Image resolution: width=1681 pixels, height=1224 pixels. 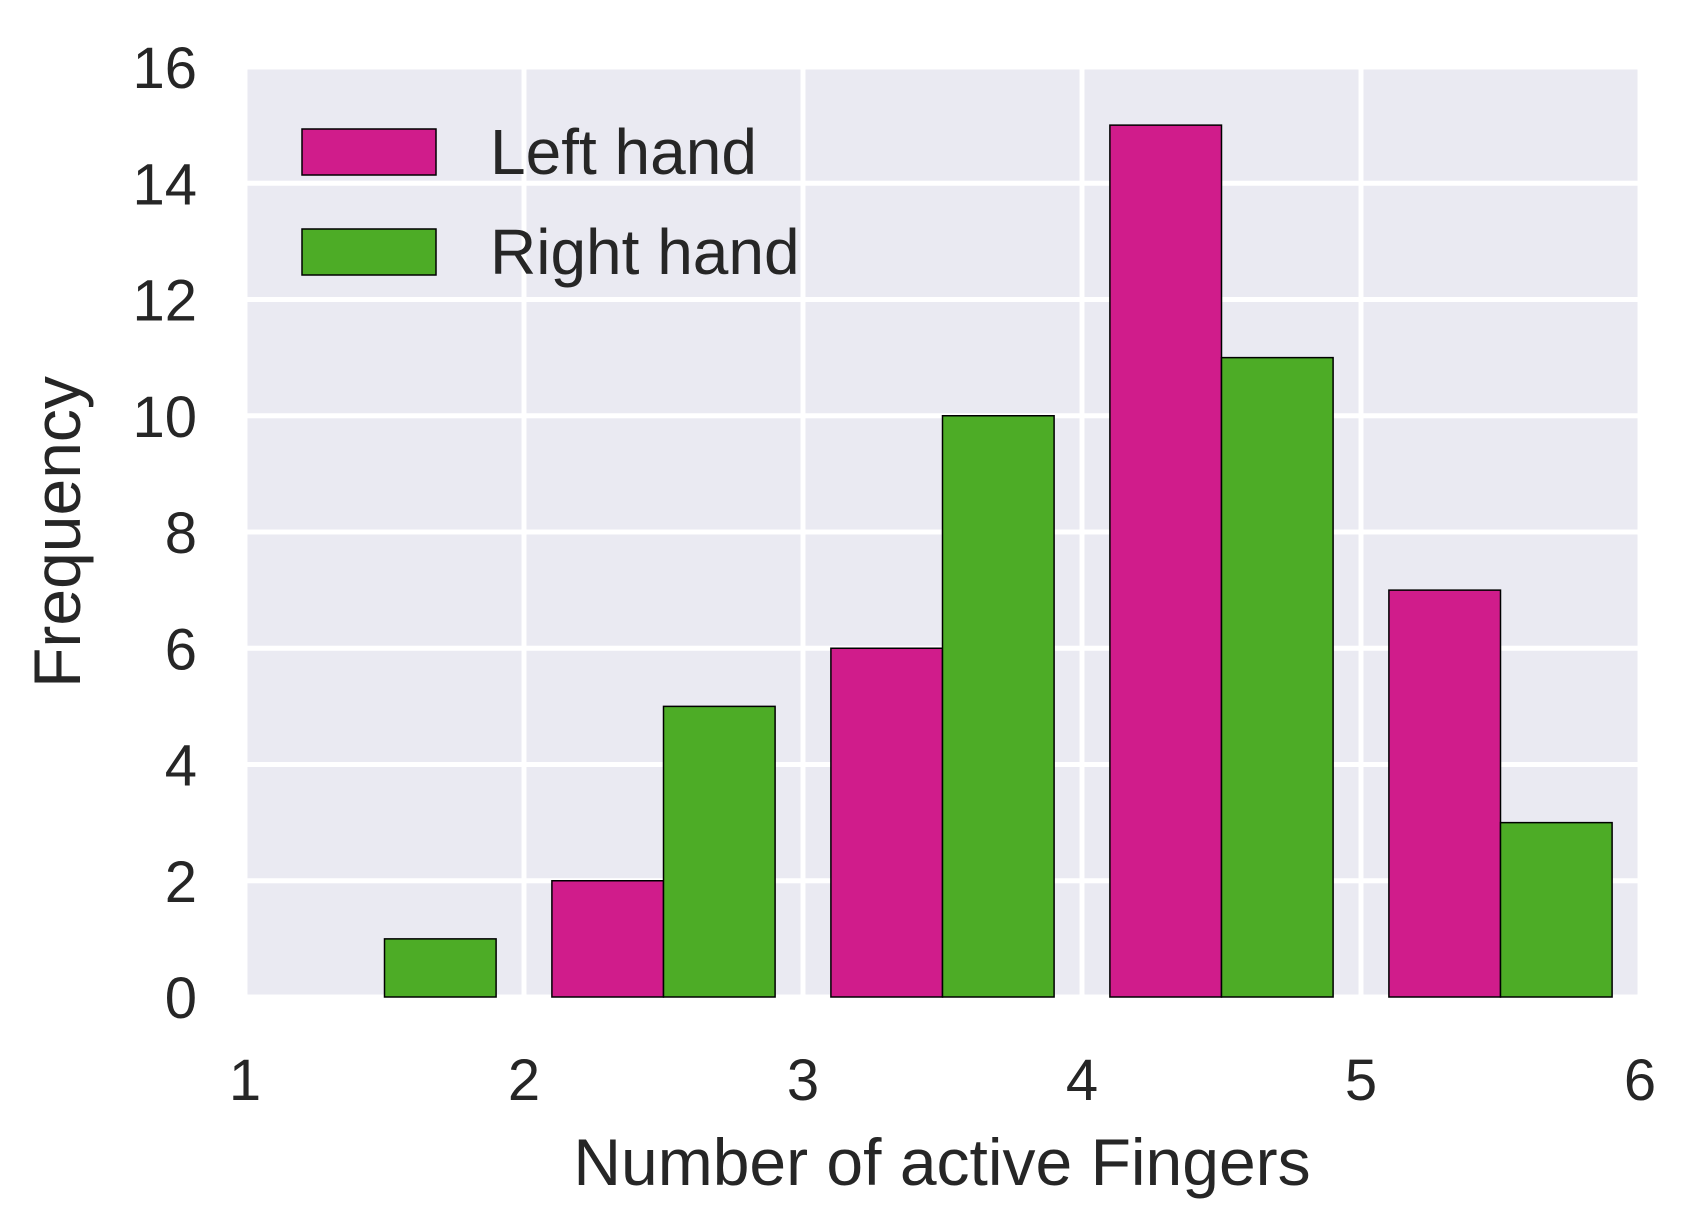 I want to click on y-tick-label-3: 6, so click(x=181, y=649).